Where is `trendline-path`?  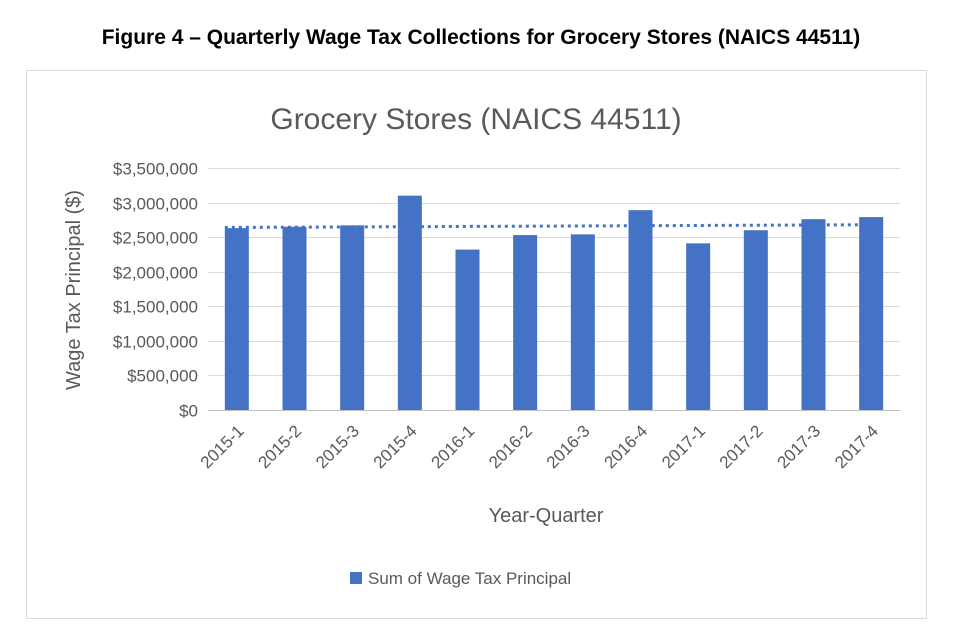 trendline-path is located at coordinates (554, 226).